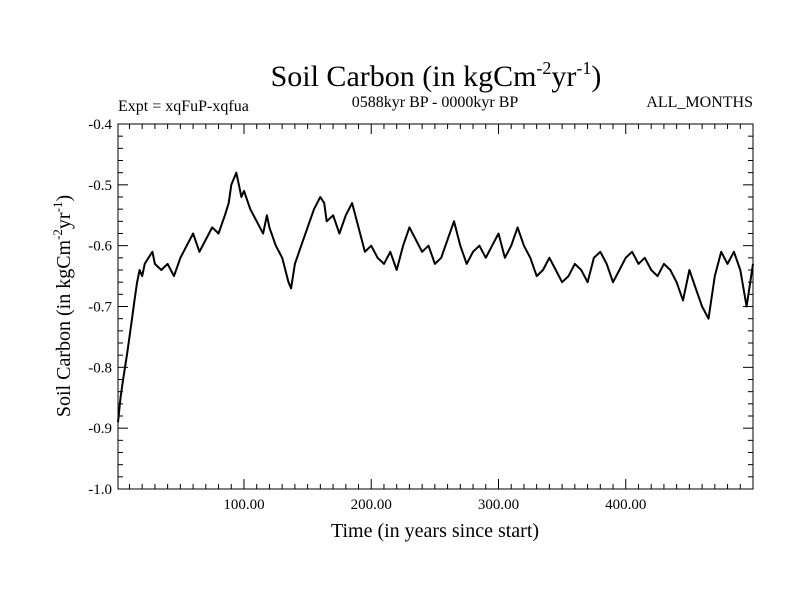 The height and width of the screenshot is (600, 800). Describe the element at coordinates (100, 368) in the screenshot. I see `y-tick-label: -0.8` at that location.